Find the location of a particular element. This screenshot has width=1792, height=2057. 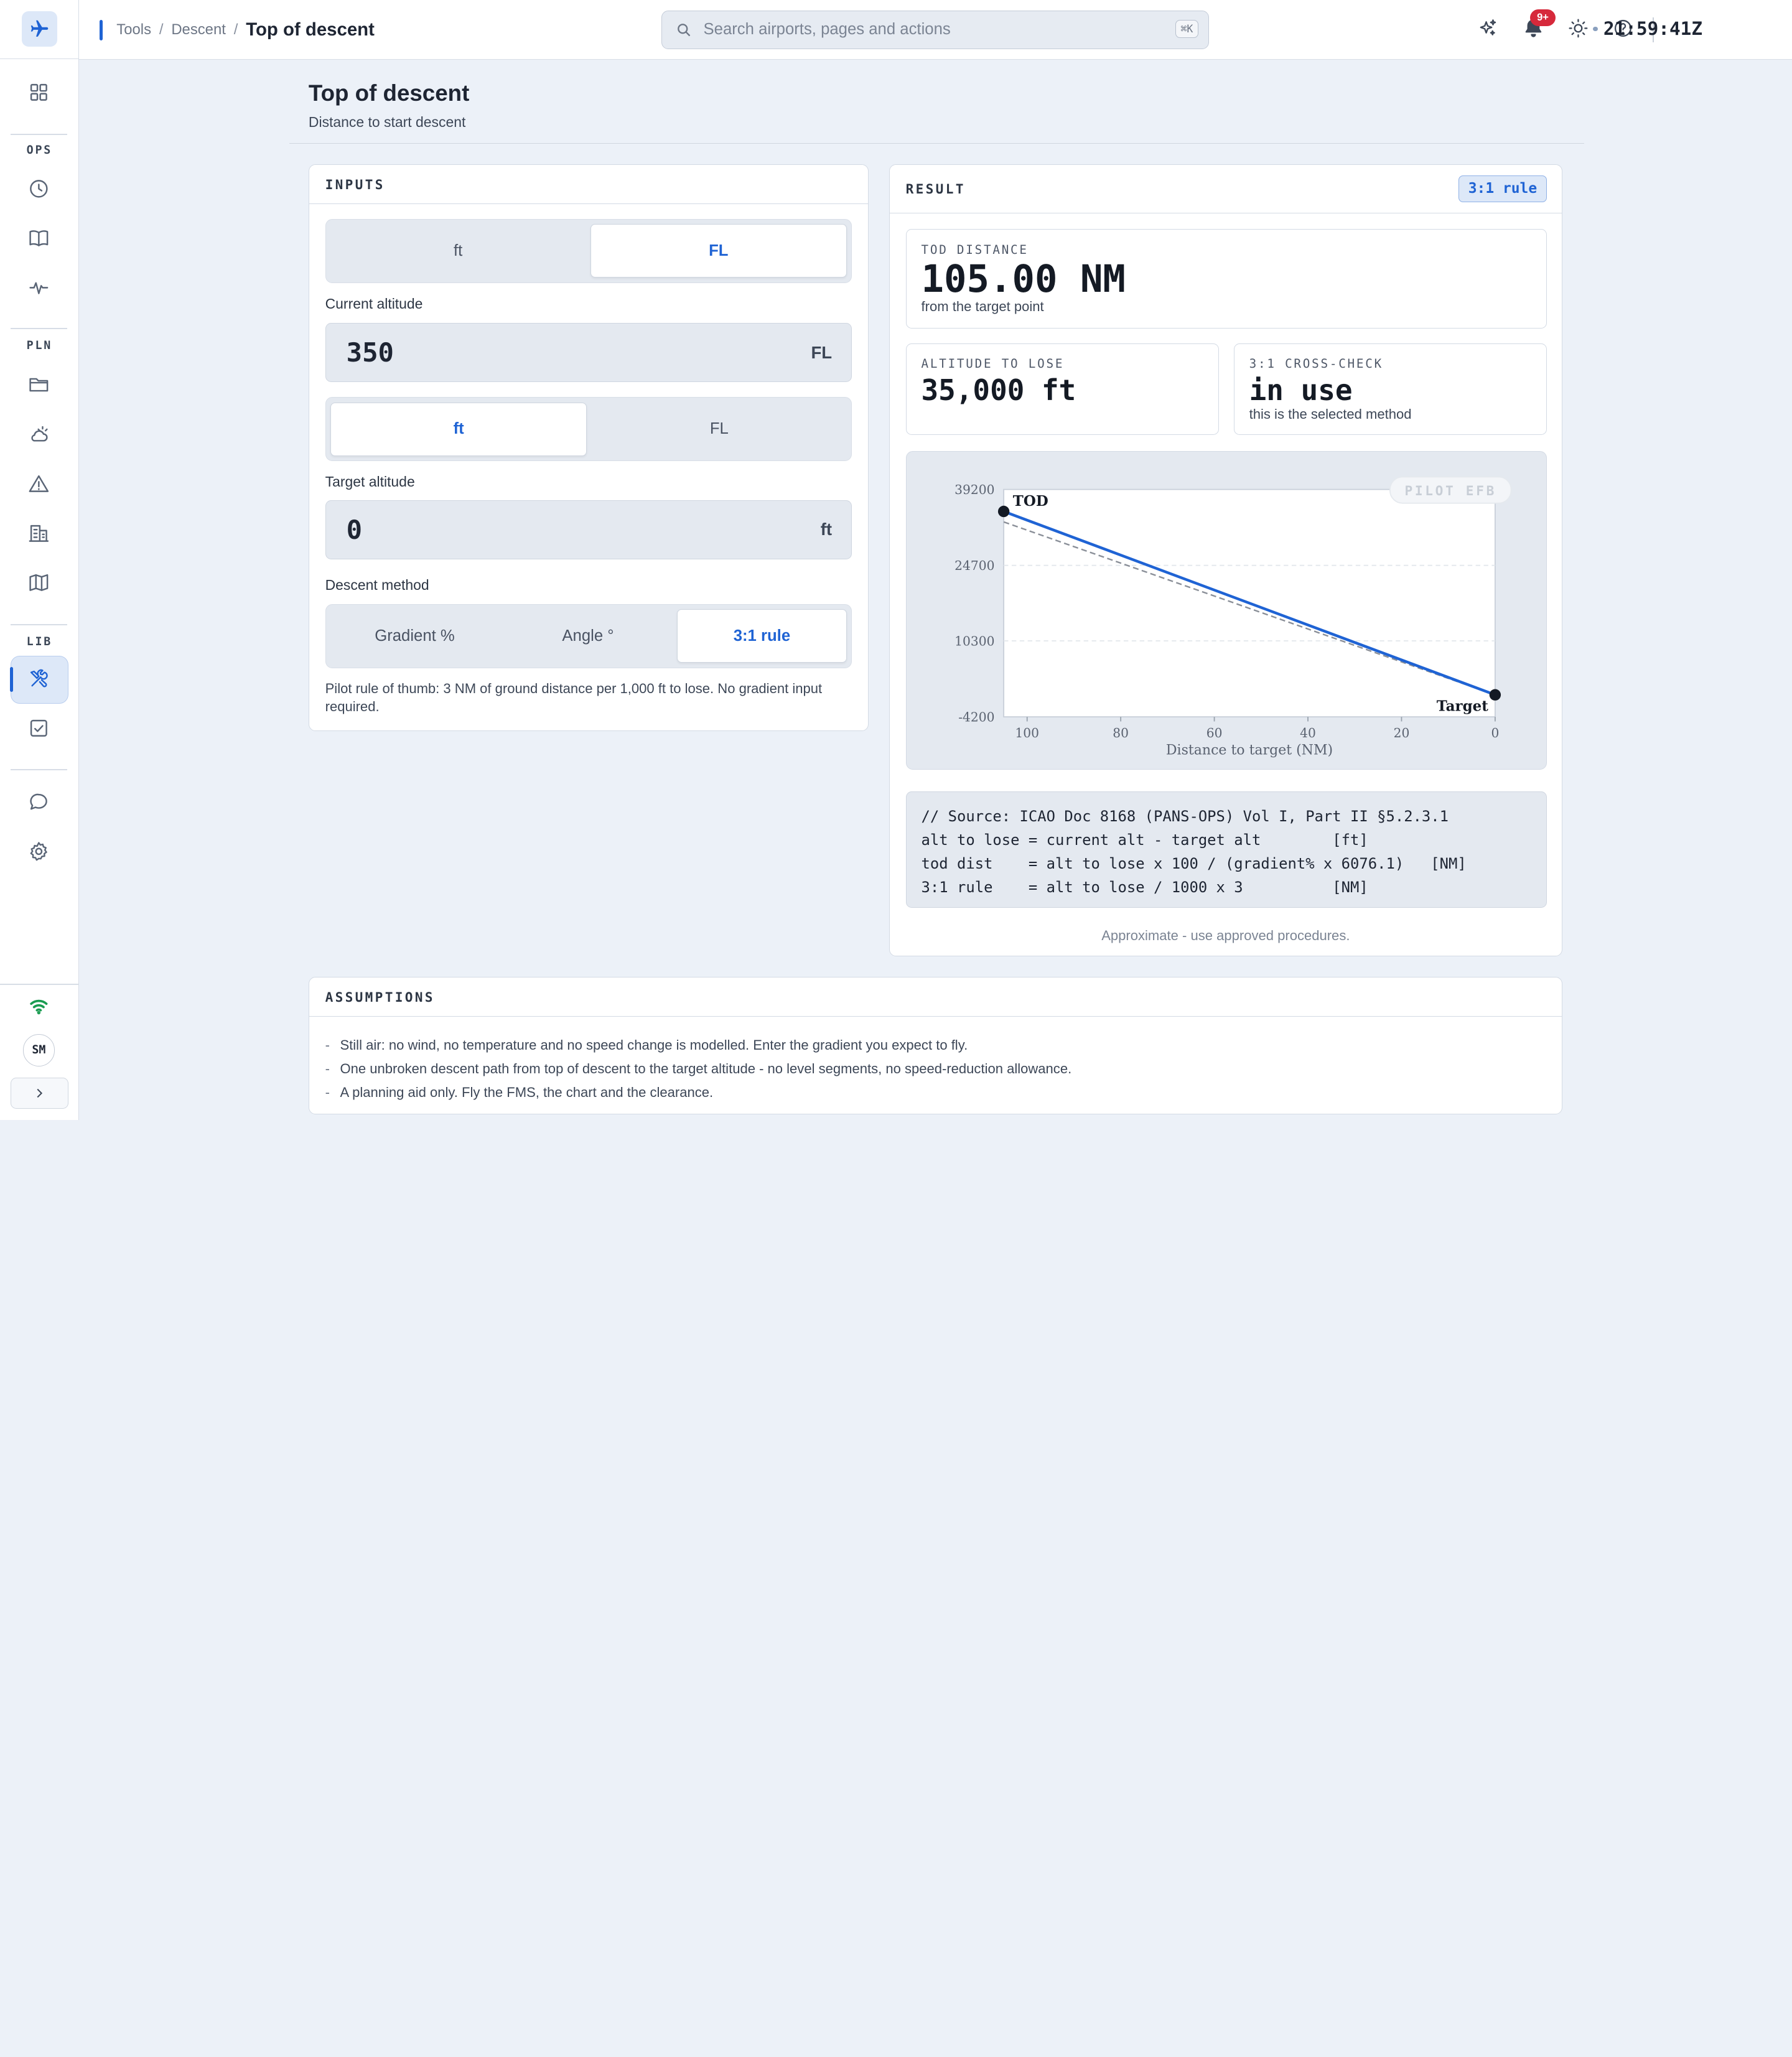

tod-distance-sub: from the target point is located at coordinates (982, 307).